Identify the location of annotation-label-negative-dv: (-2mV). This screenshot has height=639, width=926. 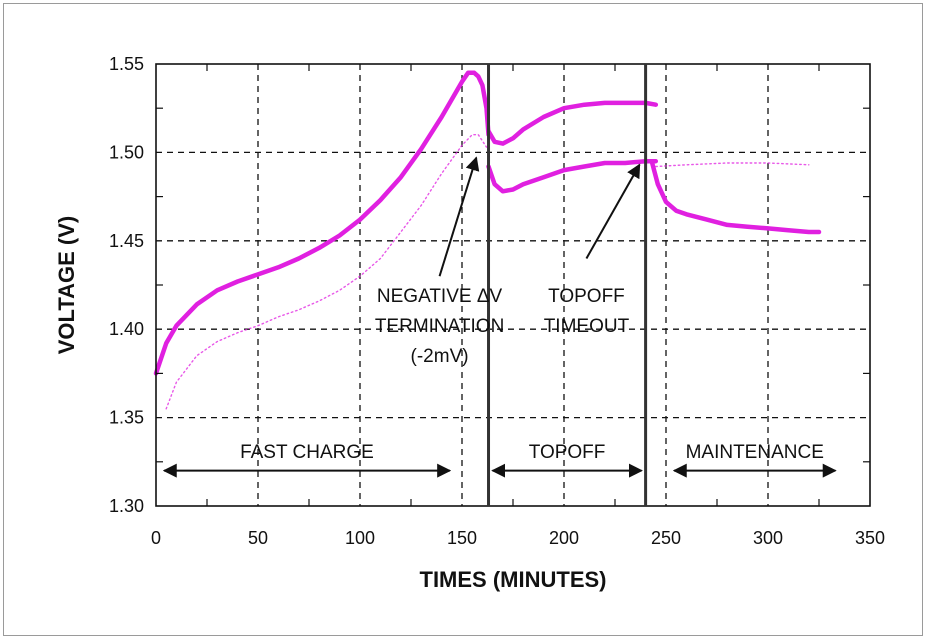
(440, 356).